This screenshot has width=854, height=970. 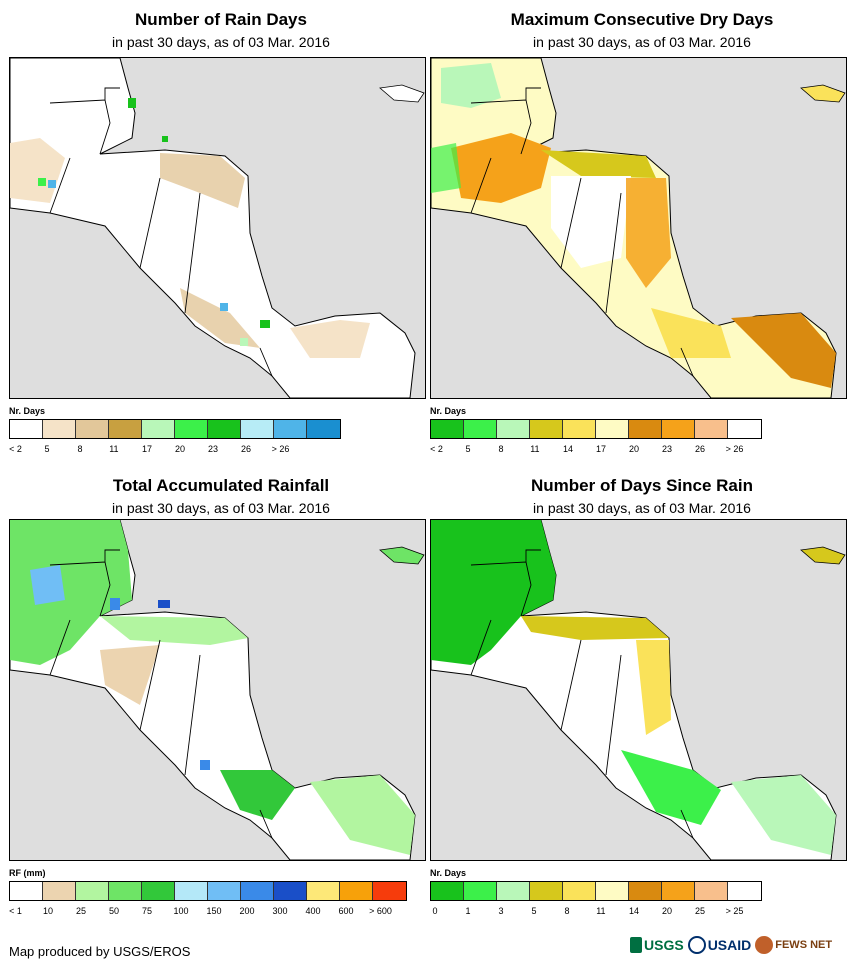 I want to click on map-credit: Map produced by USGS/EROS, so click(x=100, y=951).